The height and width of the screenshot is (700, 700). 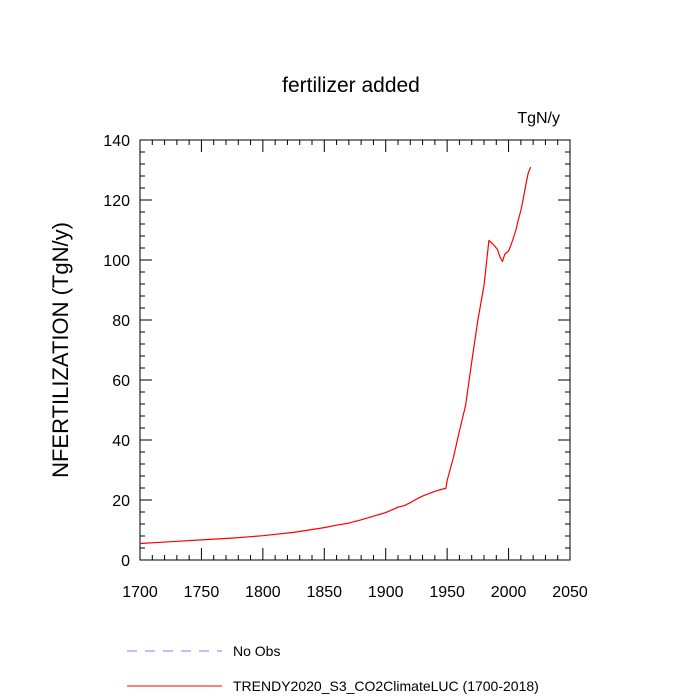 I want to click on x-tick-label: 1950, so click(x=447, y=592).